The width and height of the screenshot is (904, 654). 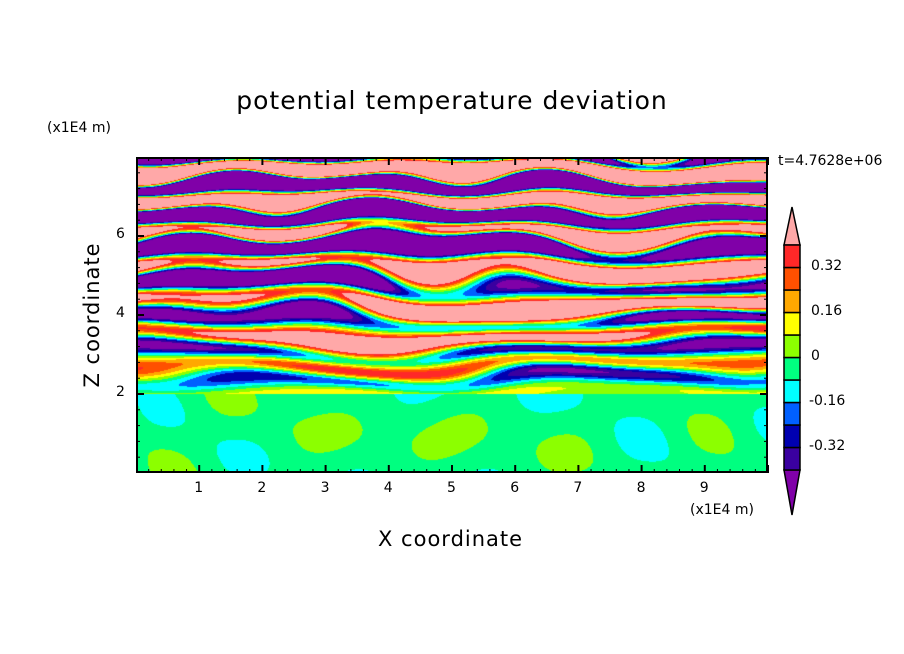 What do you see at coordinates (79, 128) in the screenshot?
I see `y-unit-label: (x1E4 m)` at bounding box center [79, 128].